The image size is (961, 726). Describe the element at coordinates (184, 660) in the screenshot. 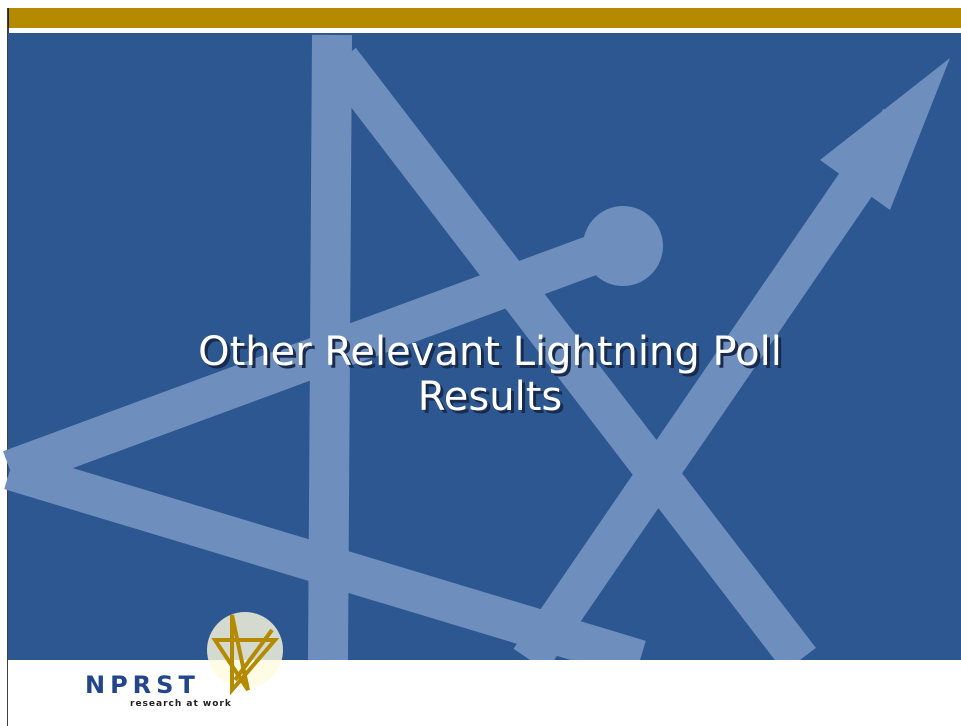

I see `logo: NPRST research at work` at that location.